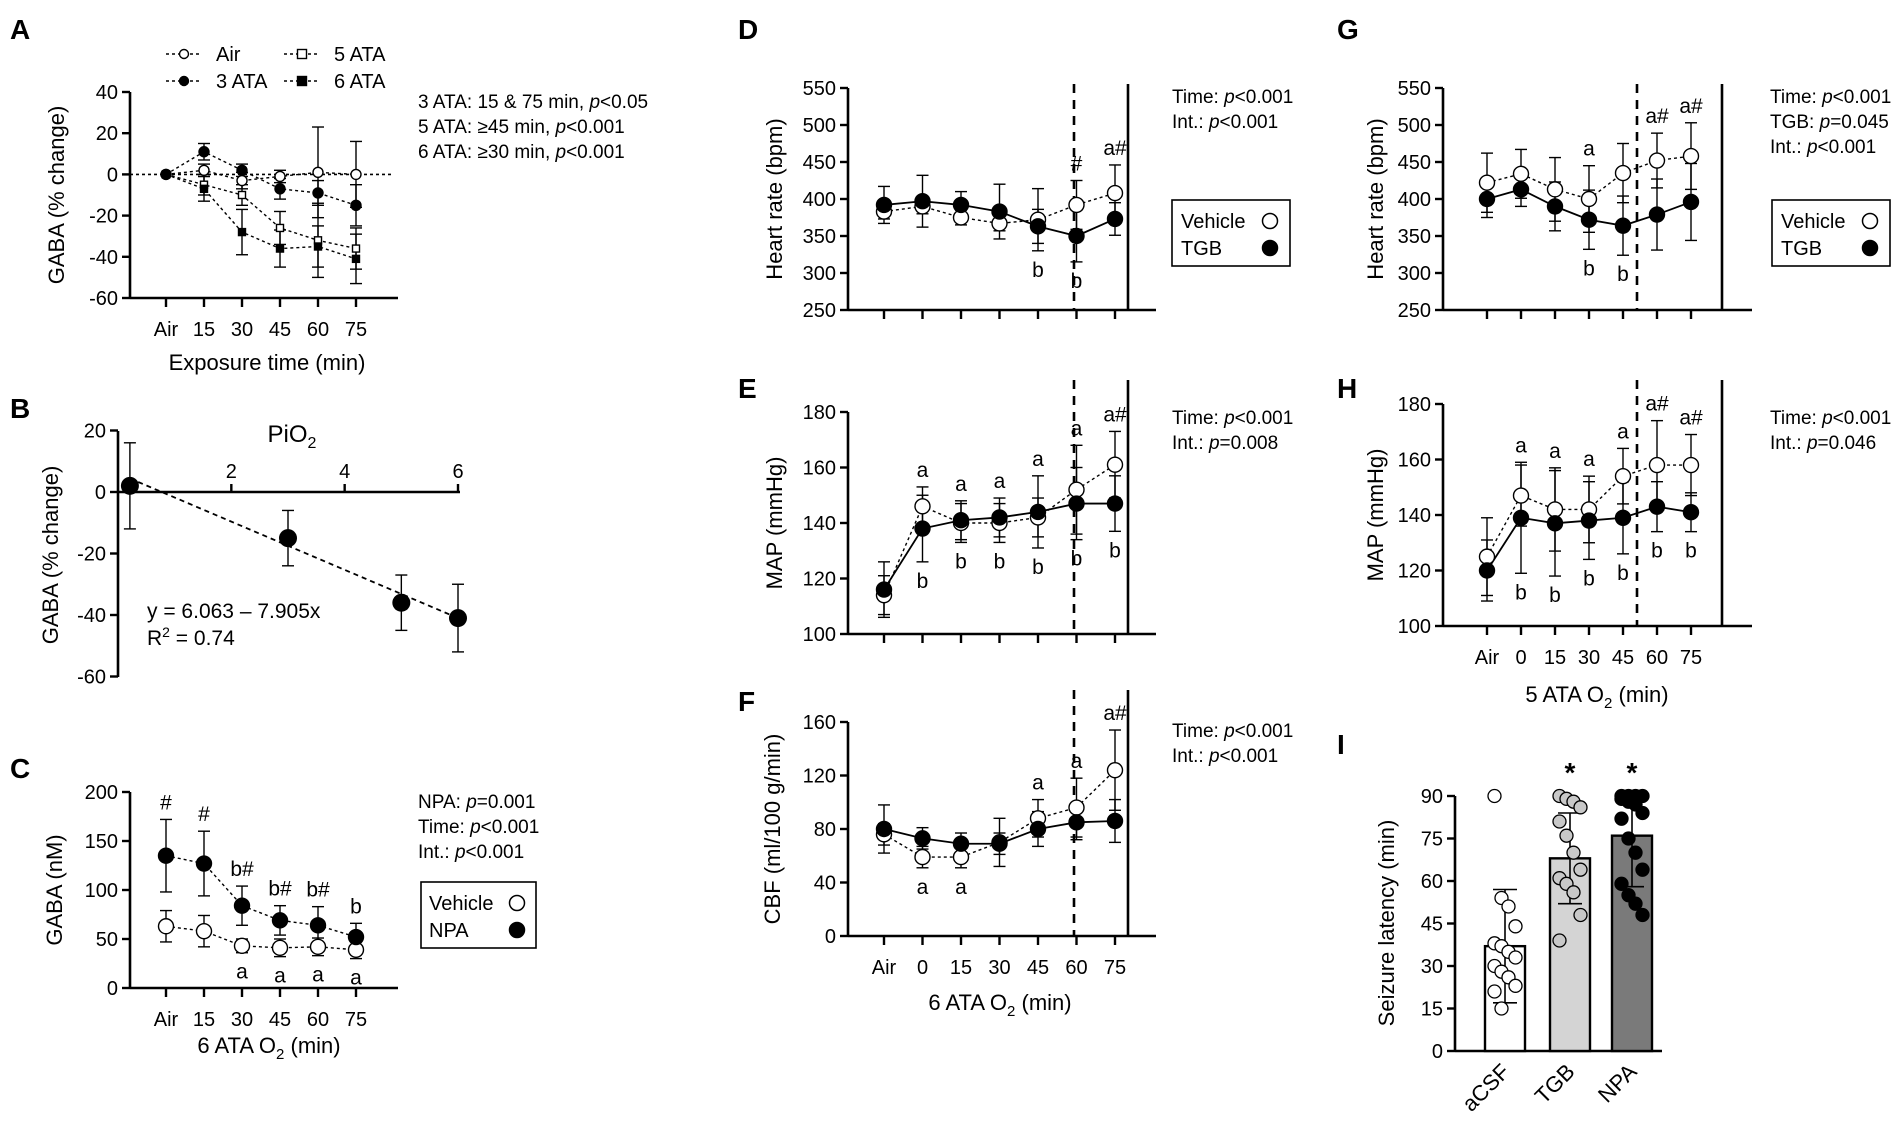  What do you see at coordinates (819, 524) in the screenshot?
I see `y-tick-label: 140` at bounding box center [819, 524].